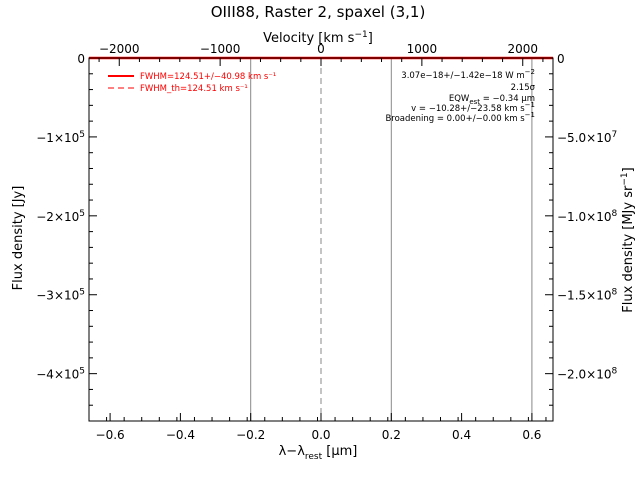 This screenshot has width=640, height=480. I want to click on eqw-annotation: EQWest = −0.34 μm, so click(492, 100).